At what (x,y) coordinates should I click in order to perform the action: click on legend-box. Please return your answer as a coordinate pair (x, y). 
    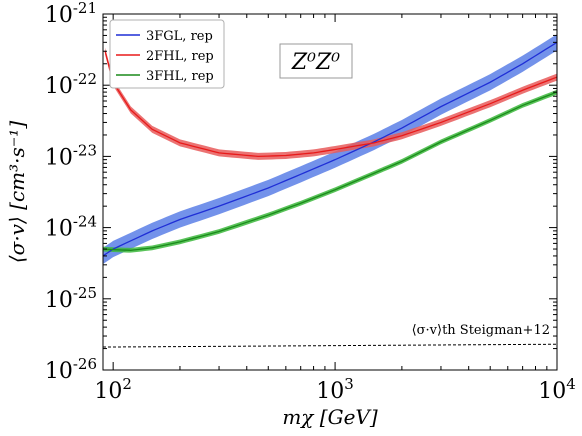
    Looking at the image, I should click on (167, 54).